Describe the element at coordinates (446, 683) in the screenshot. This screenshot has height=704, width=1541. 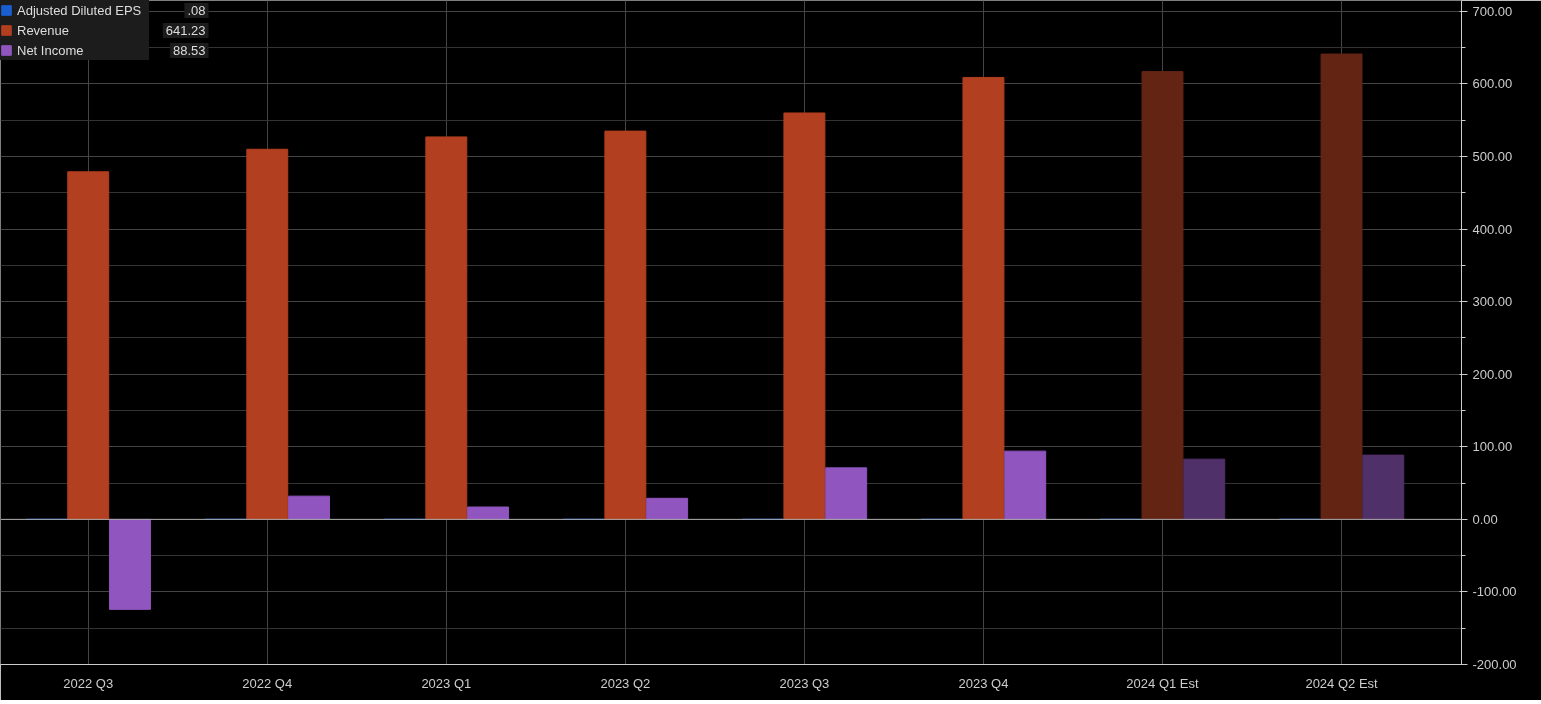
I see `x-tick-label: 2023 Q1` at that location.